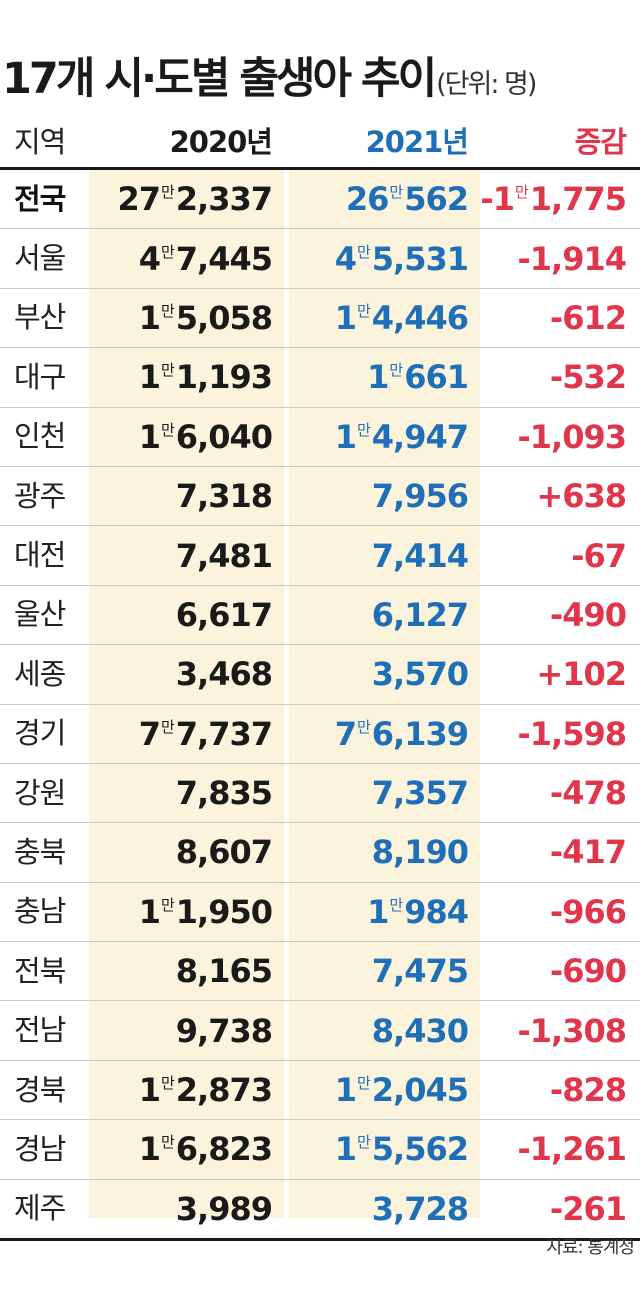 The height and width of the screenshot is (1293, 640). I want to click on value-2020: 3,468, so click(224, 674).